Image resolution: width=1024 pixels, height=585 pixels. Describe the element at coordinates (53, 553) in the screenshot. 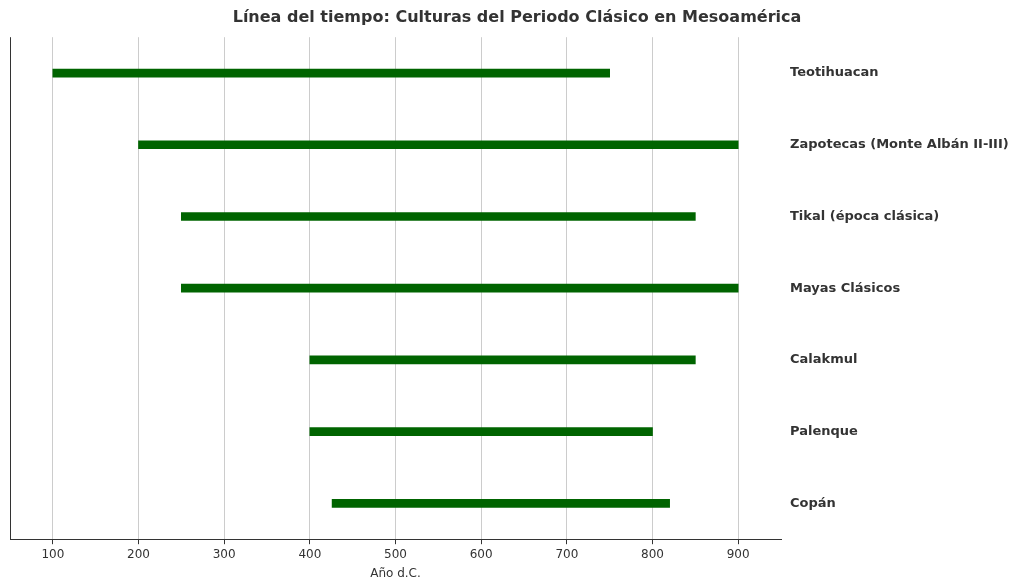

I see `x-tick-label: 100` at that location.